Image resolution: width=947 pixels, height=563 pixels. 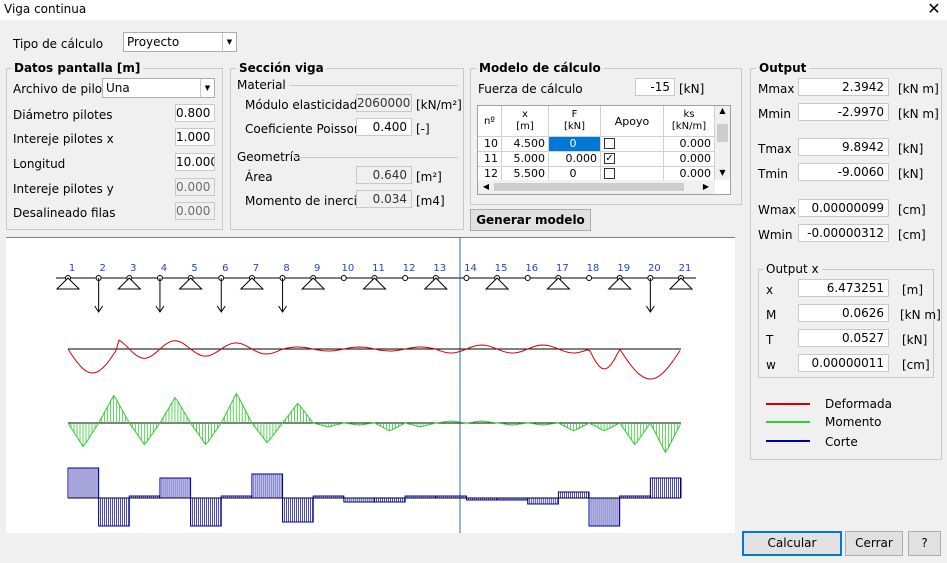 I want to click on wmin-field: -0.00000312, so click(x=843, y=233).